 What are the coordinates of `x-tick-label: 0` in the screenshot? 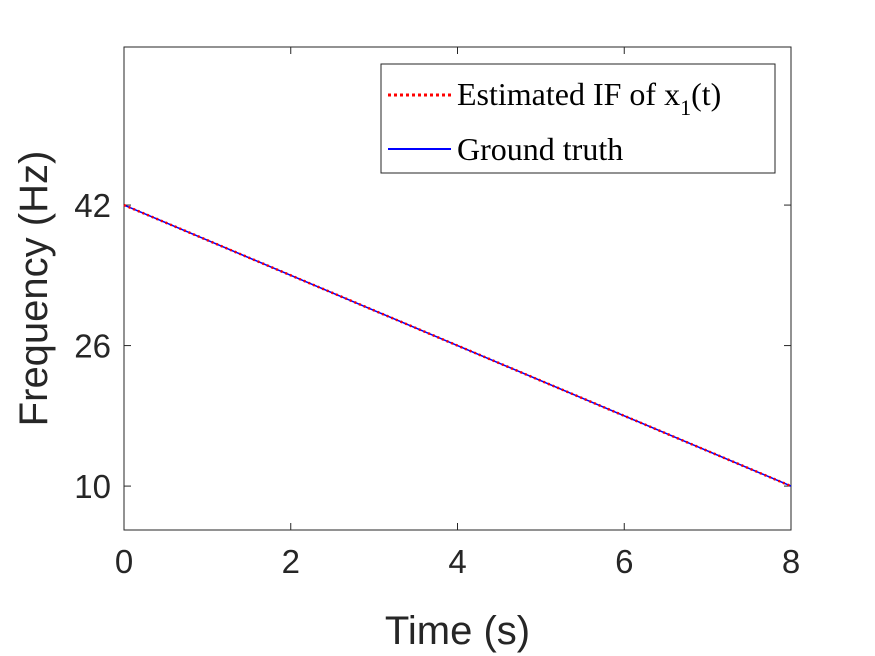 It's located at (124, 561).